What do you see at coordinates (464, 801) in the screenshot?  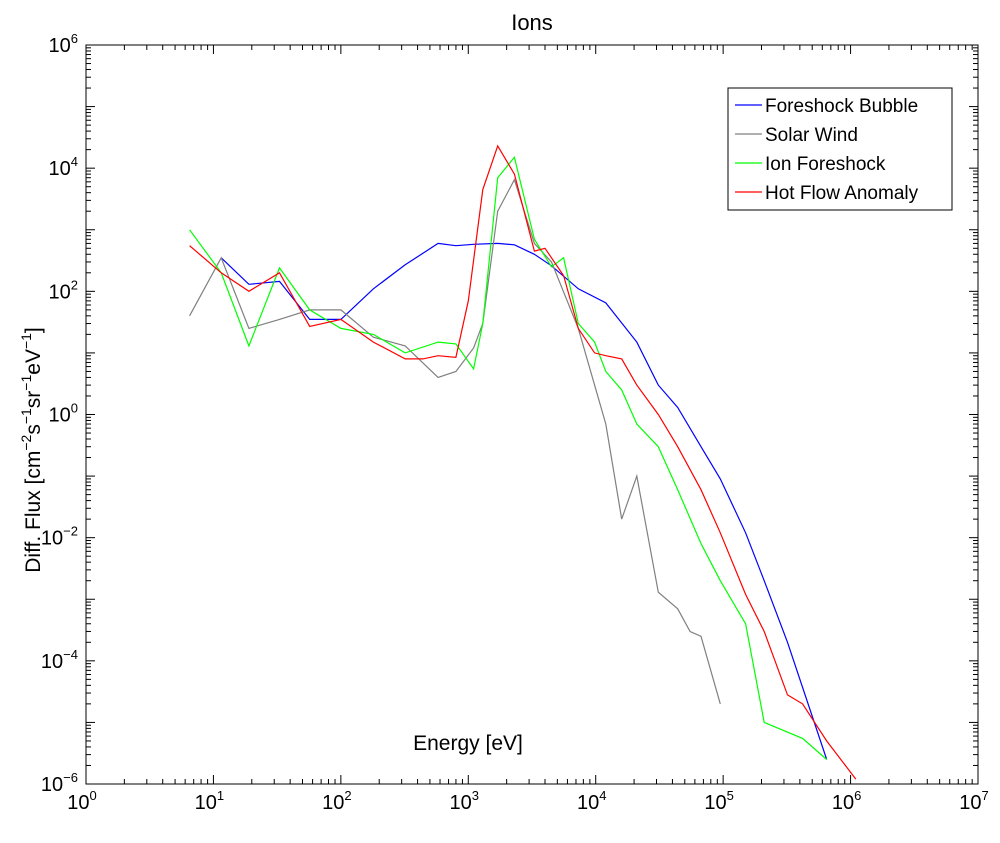 I see `x-tick-label: 10³` at bounding box center [464, 801].